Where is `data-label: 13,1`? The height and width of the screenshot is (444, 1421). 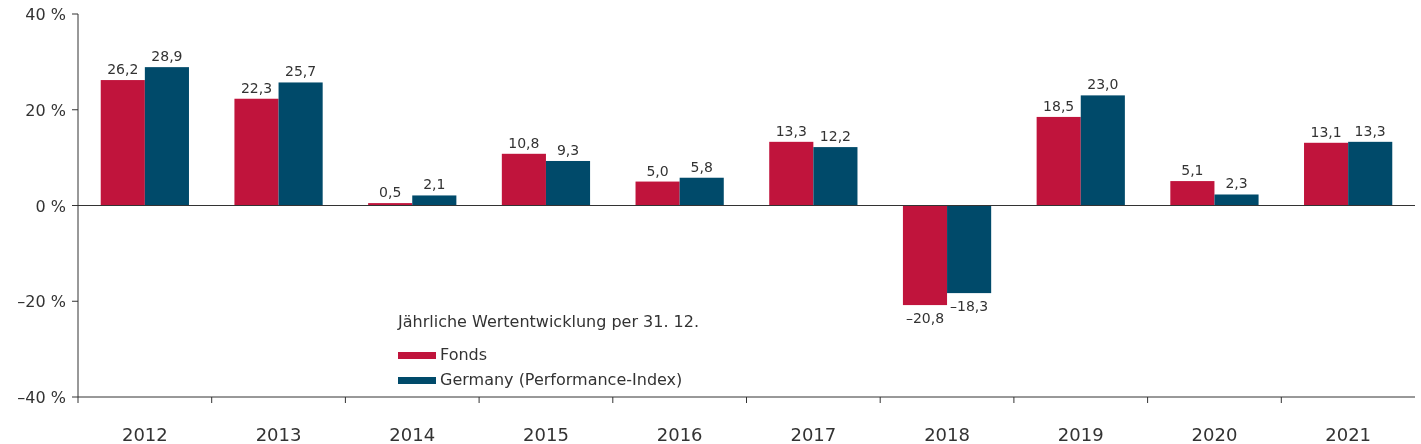 data-label: 13,1 is located at coordinates (1326, 131).